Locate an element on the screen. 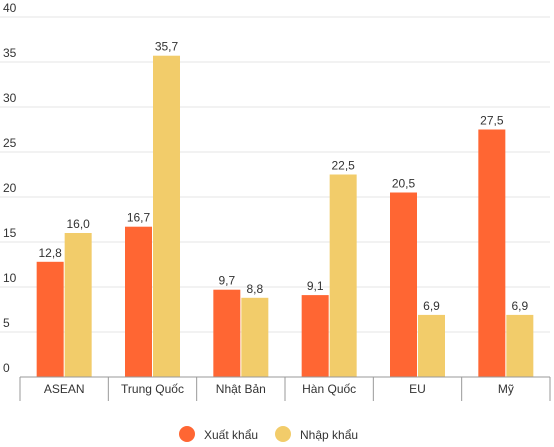 This screenshot has height=447, width=554. data-label: 16,7 is located at coordinates (139, 218).